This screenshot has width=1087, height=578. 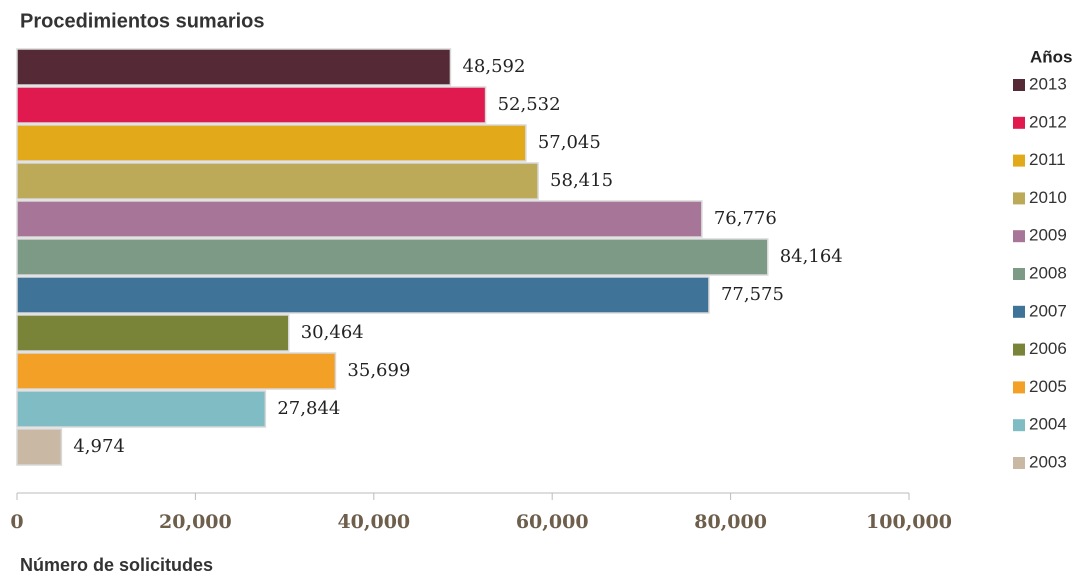 What do you see at coordinates (308, 408) in the screenshot?
I see `value-label: 27,844` at bounding box center [308, 408].